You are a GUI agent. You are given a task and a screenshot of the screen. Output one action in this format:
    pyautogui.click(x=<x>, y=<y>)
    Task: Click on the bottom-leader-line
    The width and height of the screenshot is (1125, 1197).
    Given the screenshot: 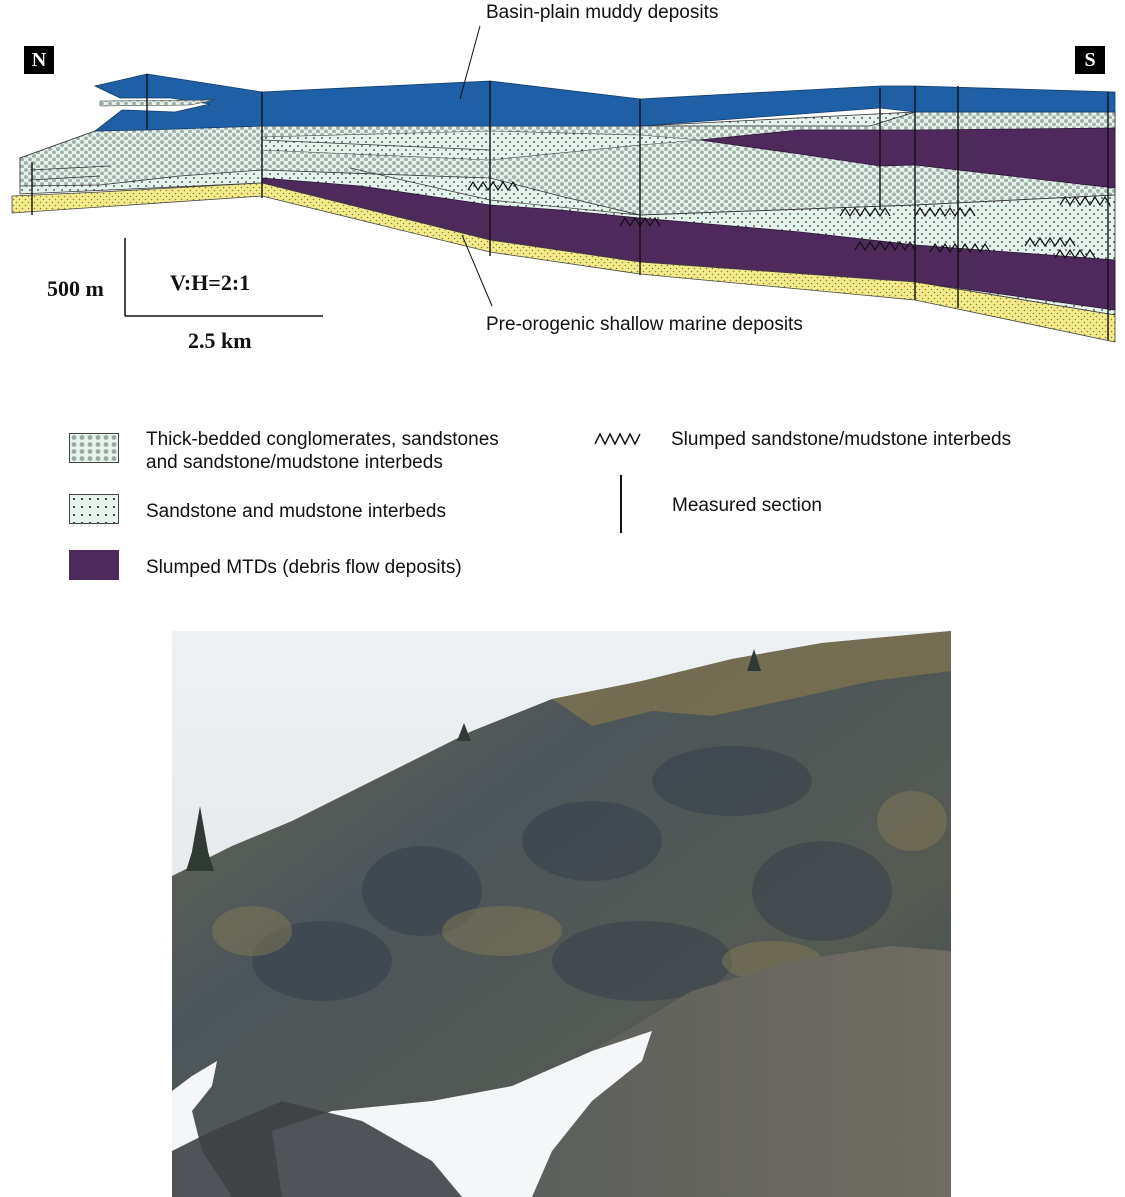 What is the action you would take?
    pyautogui.click(x=477, y=270)
    